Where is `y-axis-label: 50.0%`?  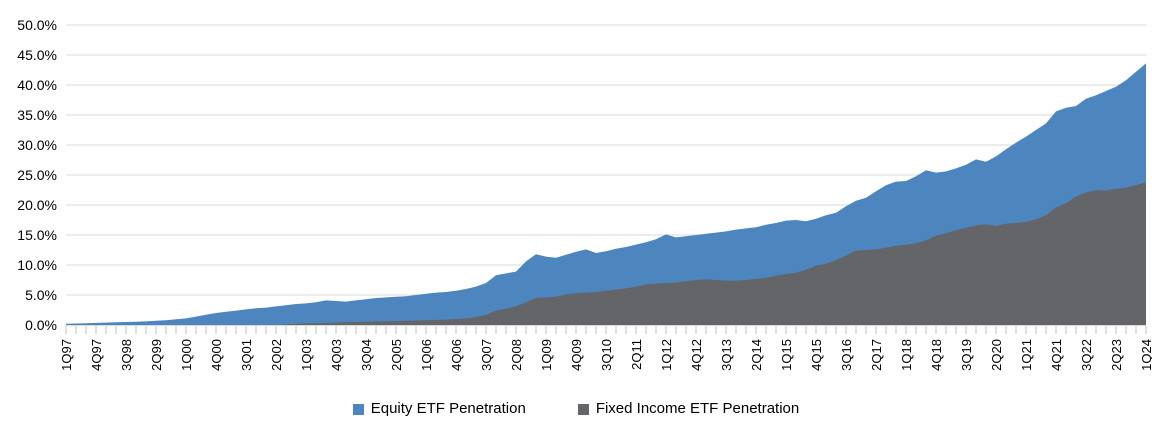
y-axis-label: 50.0% is located at coordinates (37, 25).